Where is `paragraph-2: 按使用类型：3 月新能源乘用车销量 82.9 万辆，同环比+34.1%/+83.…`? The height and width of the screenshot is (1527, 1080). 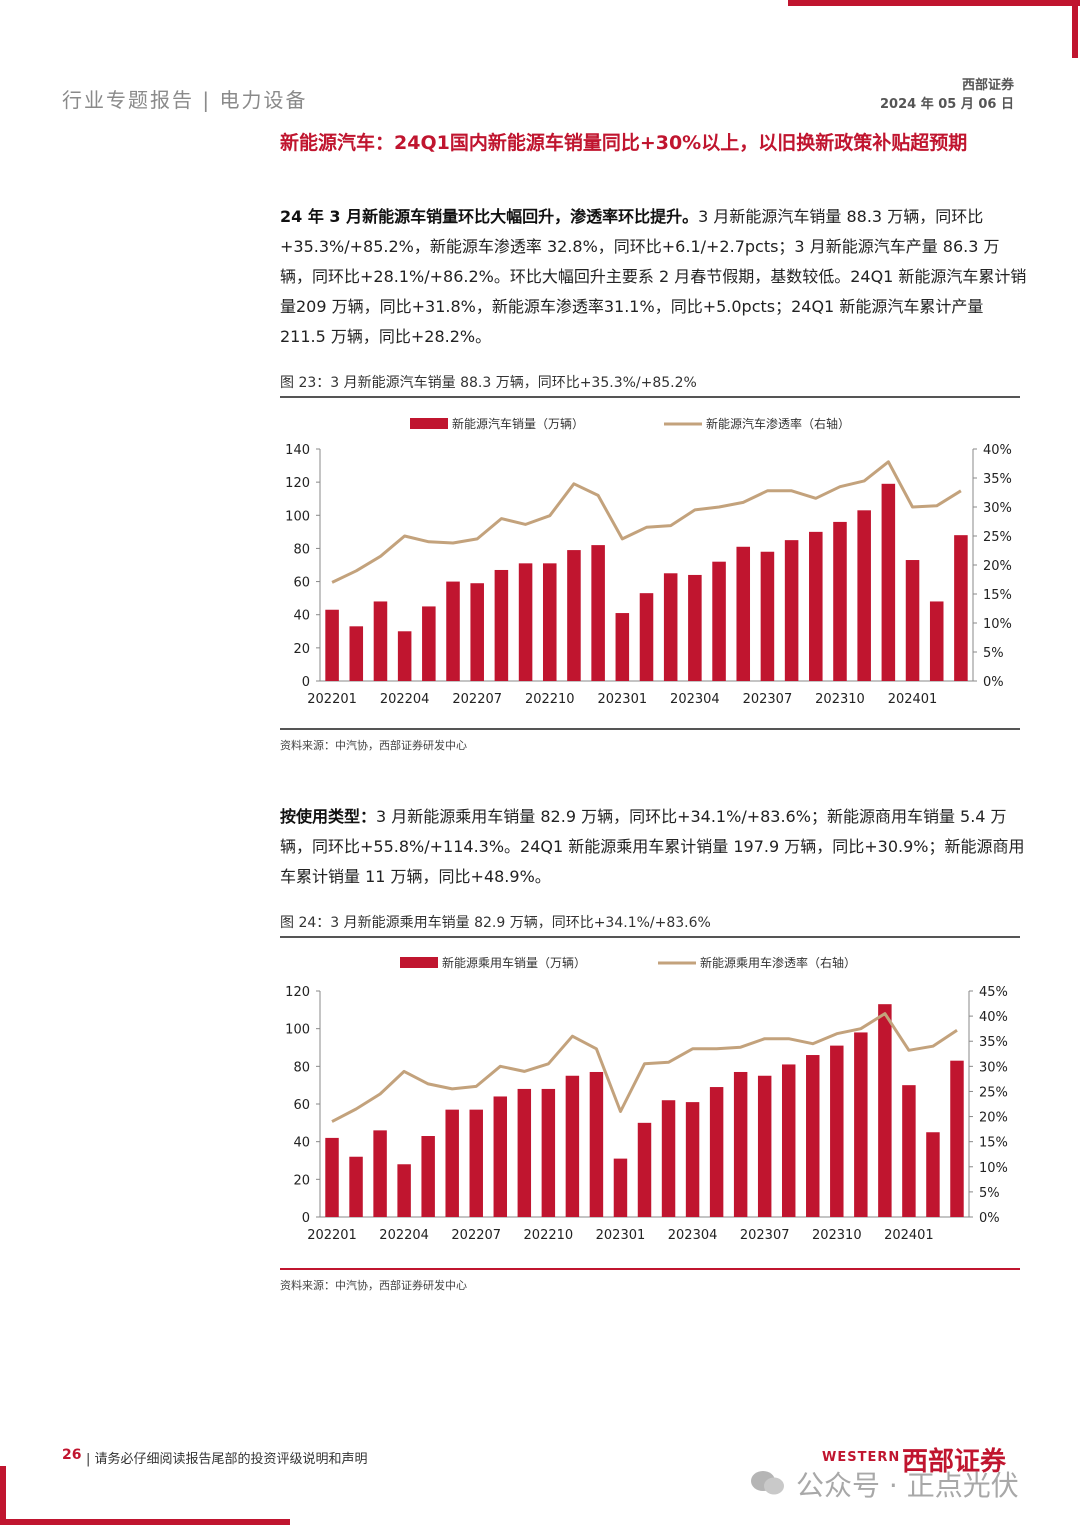
paragraph-2: 按使用类型：3 月新能源乘用车销量 82.9 万辆，同环比+34.1%/+83.… is located at coordinates (654, 847).